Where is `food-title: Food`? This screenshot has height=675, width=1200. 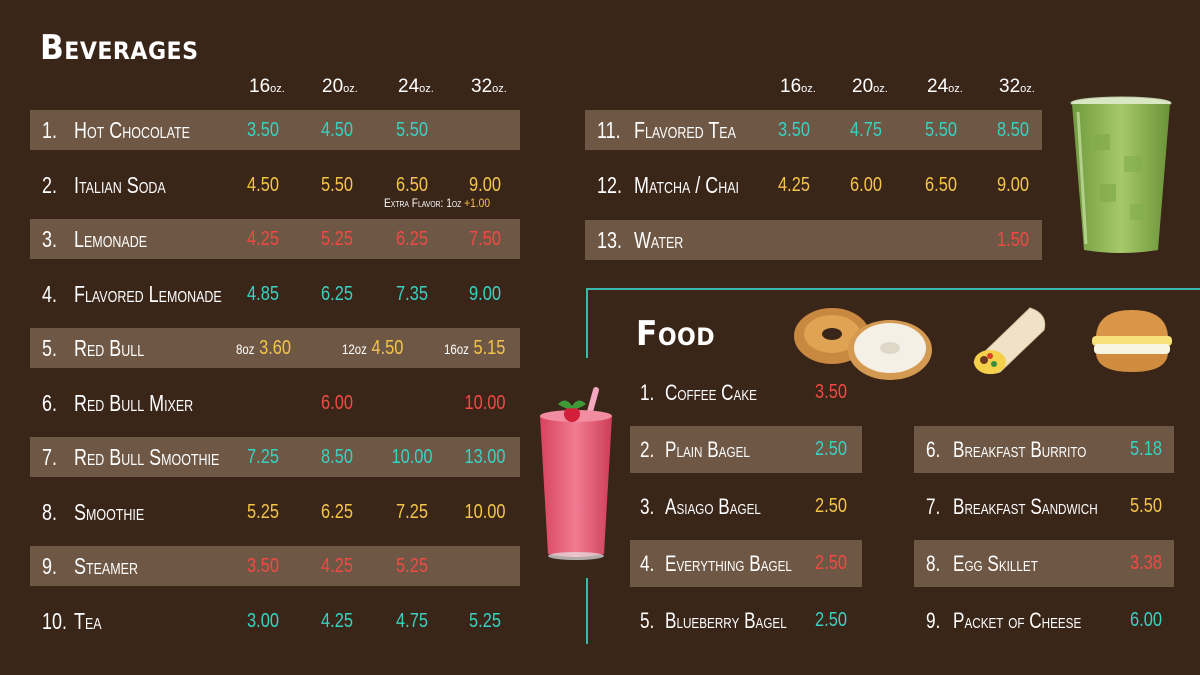
food-title: Food is located at coordinates (676, 334).